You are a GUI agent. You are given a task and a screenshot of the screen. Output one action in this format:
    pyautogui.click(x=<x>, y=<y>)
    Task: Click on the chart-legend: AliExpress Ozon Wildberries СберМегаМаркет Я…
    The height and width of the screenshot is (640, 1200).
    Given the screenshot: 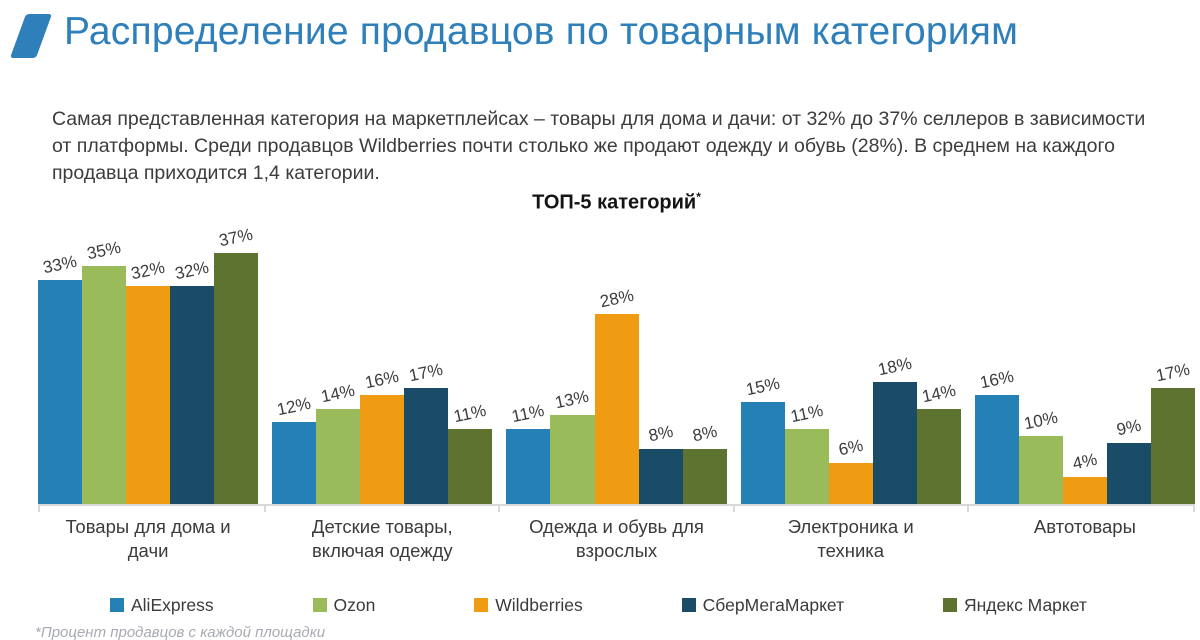 What is the action you would take?
    pyautogui.click(x=616, y=605)
    